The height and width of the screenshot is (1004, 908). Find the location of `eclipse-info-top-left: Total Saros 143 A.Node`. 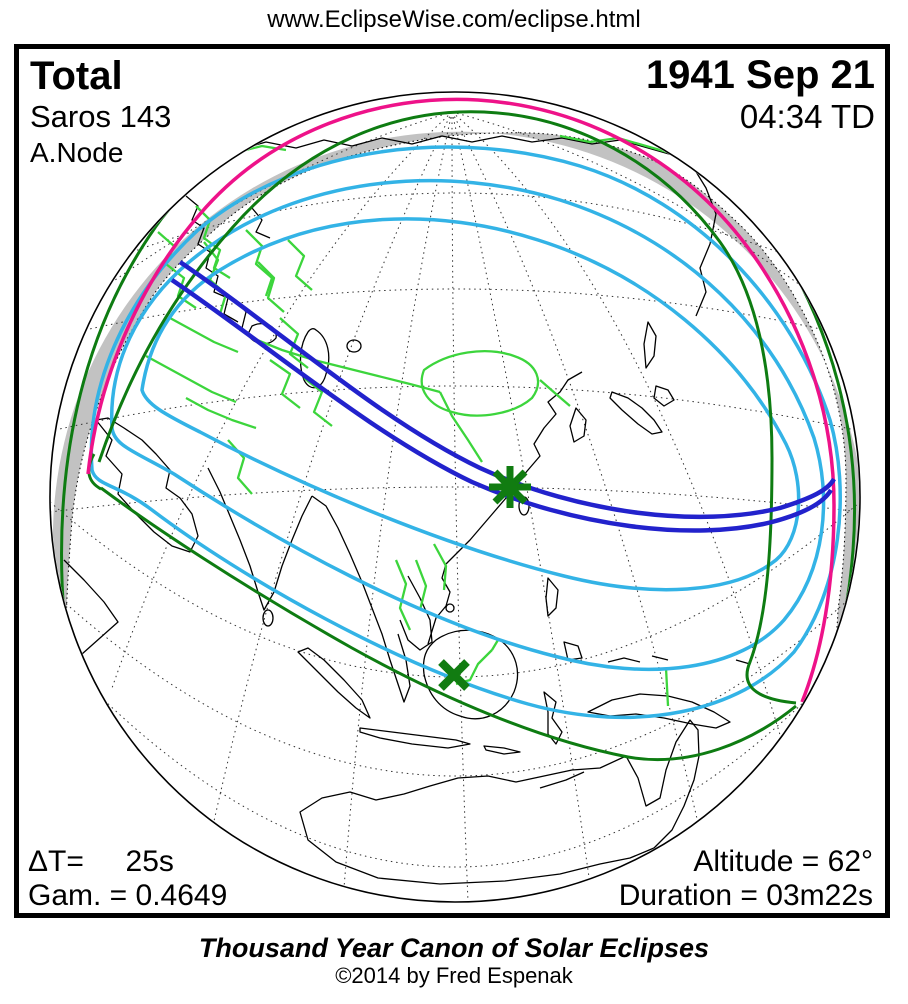

eclipse-info-top-left: Total Saros 143 A.Node is located at coordinates (100, 112).